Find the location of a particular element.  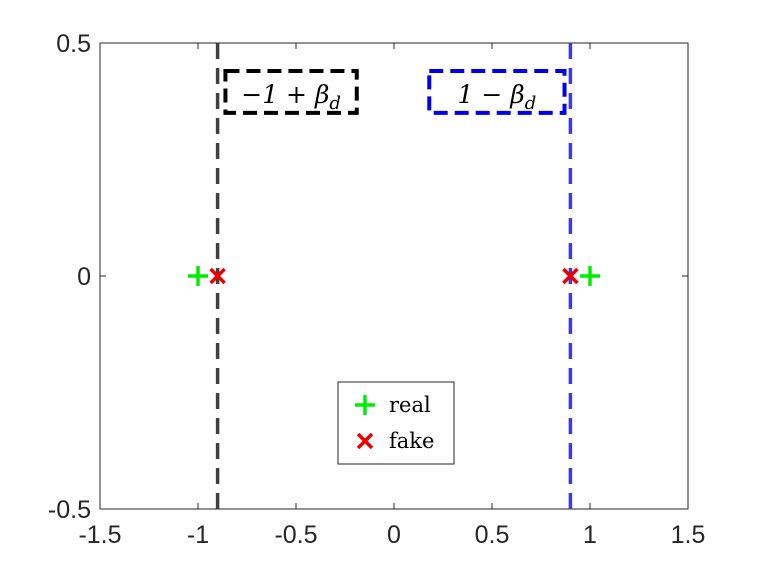

y-tick-label: 0.5 is located at coordinates (73, 44).